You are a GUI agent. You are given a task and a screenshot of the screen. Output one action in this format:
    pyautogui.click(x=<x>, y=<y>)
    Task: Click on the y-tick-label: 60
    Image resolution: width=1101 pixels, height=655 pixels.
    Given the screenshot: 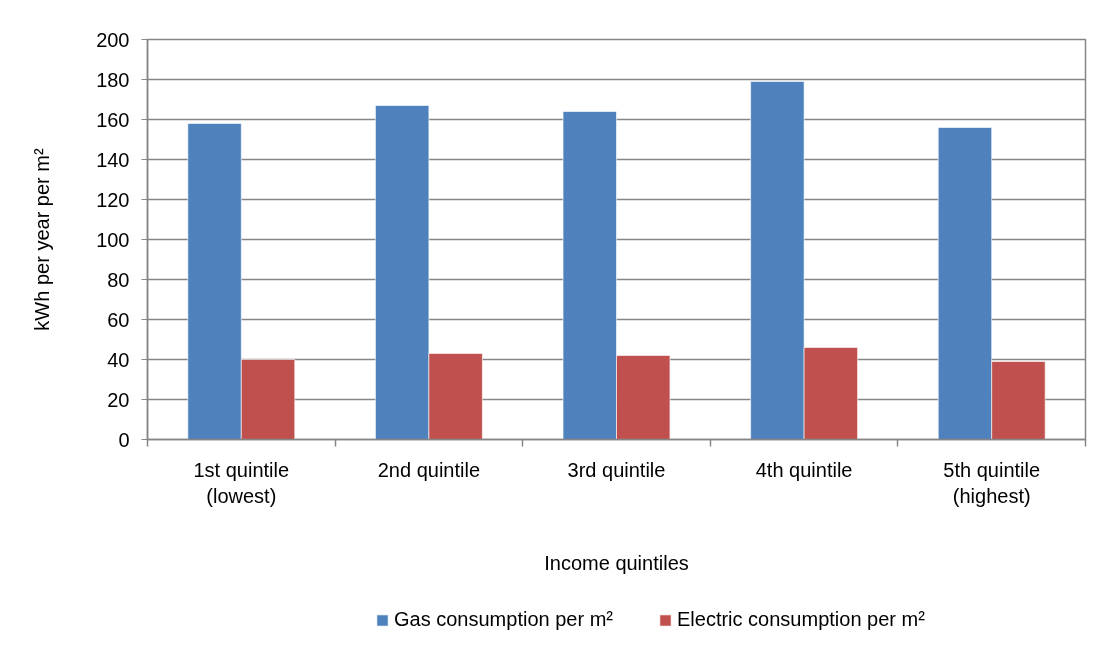 What is the action you would take?
    pyautogui.click(x=118, y=319)
    